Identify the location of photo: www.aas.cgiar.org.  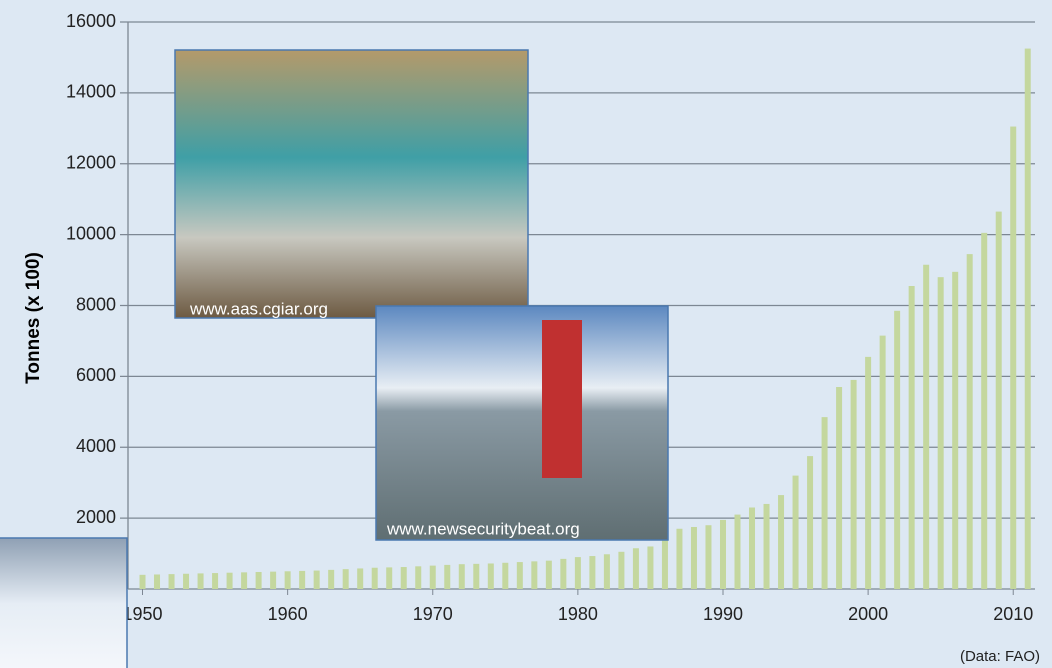
(351, 184).